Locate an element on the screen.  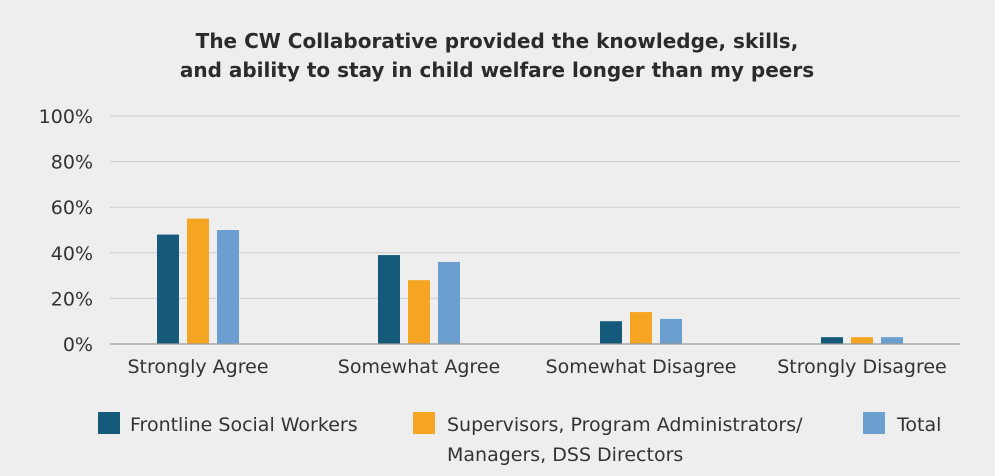
y-tick-label-40: 40% is located at coordinates (72, 254).